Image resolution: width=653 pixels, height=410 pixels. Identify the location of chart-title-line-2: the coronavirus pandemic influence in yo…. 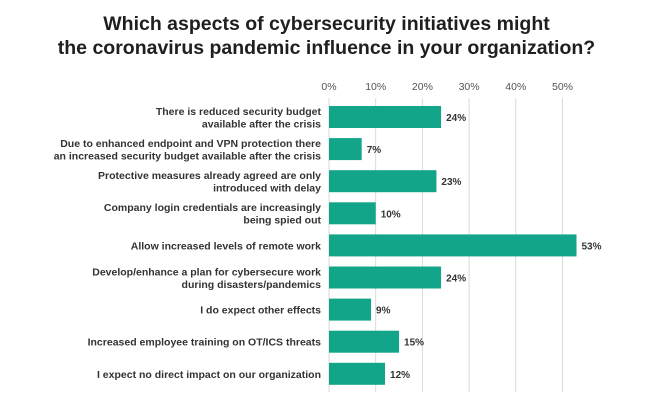
(326, 48).